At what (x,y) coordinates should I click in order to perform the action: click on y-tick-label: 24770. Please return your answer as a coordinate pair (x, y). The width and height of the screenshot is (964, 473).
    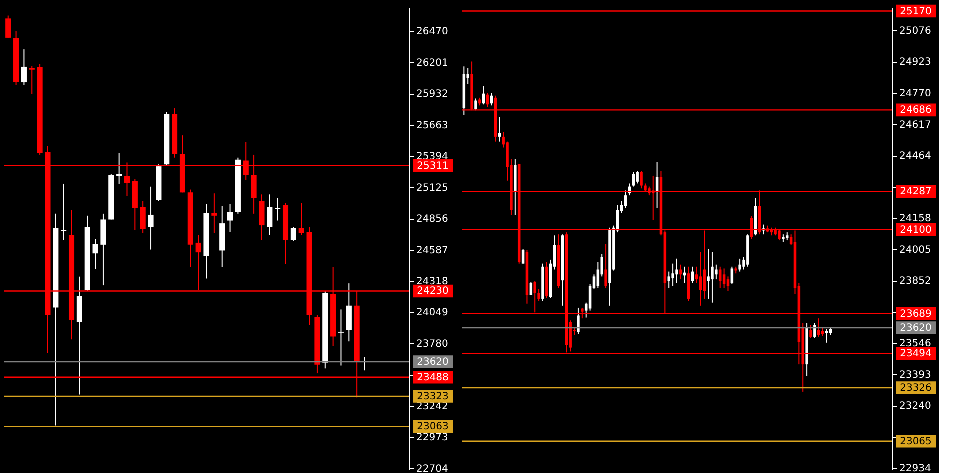
    Looking at the image, I should click on (916, 94).